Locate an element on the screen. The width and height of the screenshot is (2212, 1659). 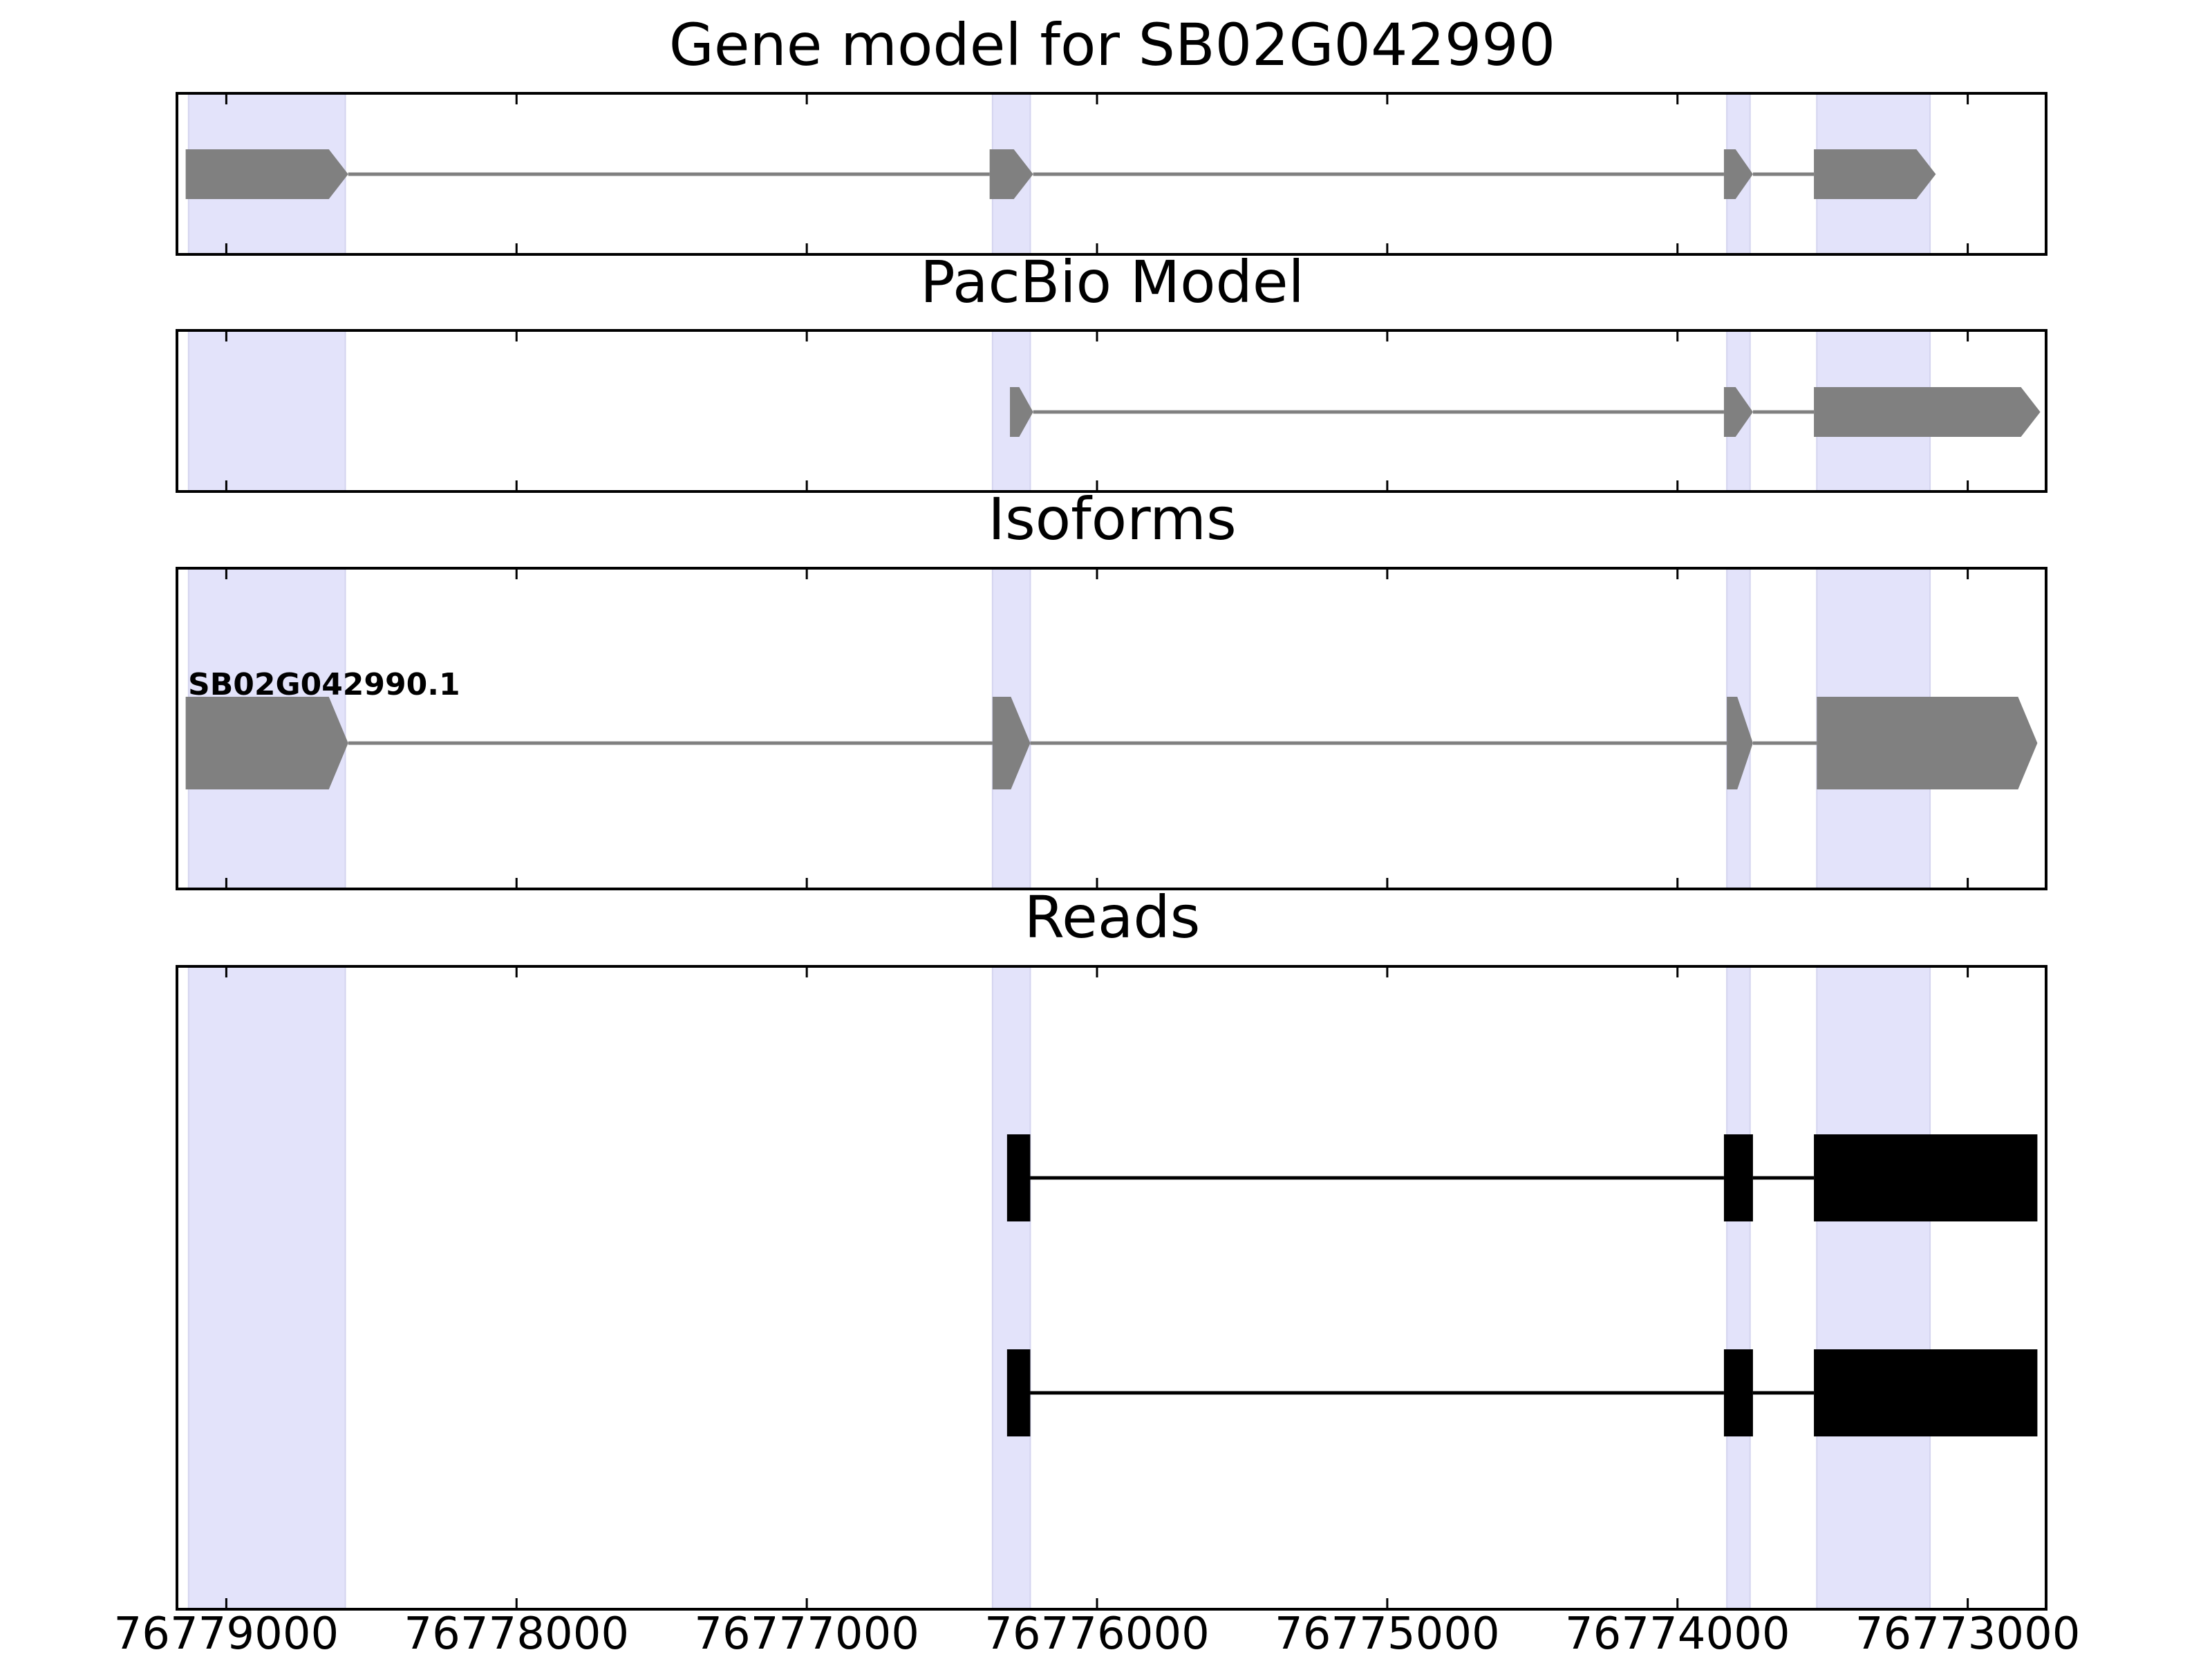
panel-gene-model: Gene model for SB02G042990 is located at coordinates (1111, 133).